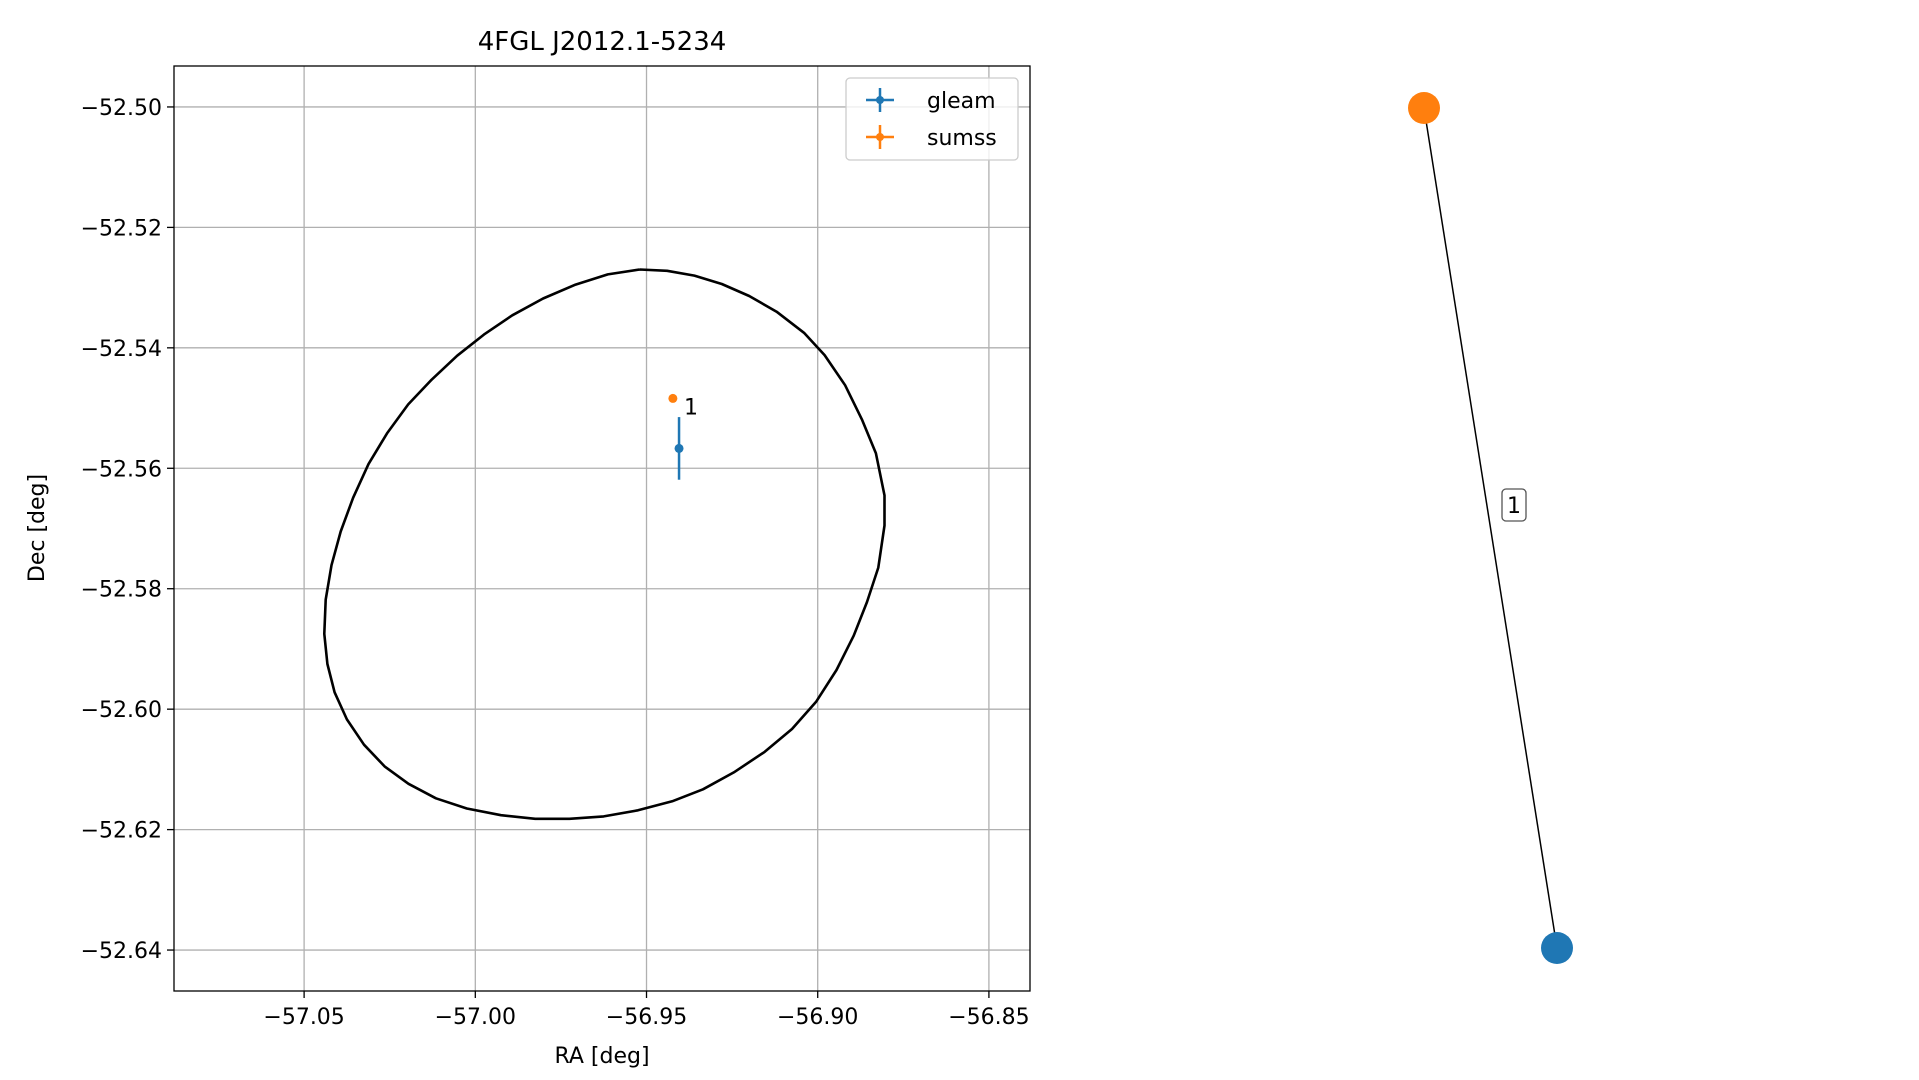  What do you see at coordinates (475, 1017) in the screenshot?
I see `x-tick-label: −57.00` at bounding box center [475, 1017].